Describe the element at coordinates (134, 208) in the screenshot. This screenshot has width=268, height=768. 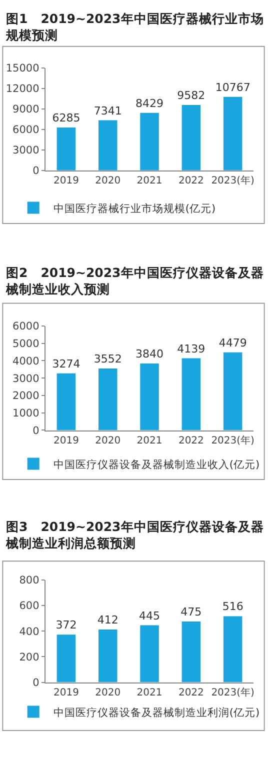
I see `legend-label: 中国医疗器械行业市场规模(亿元)` at that location.